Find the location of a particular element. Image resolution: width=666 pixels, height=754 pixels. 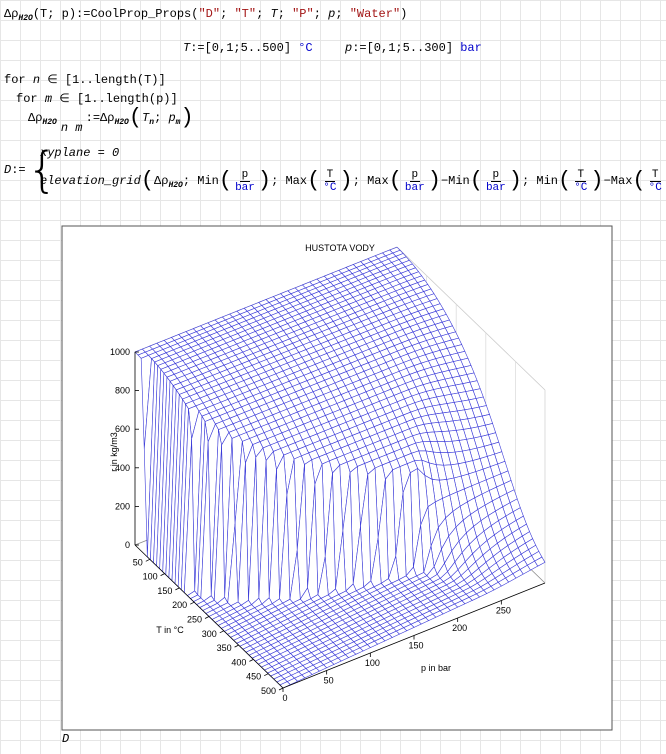

index: n m is located at coordinates (71, 128).